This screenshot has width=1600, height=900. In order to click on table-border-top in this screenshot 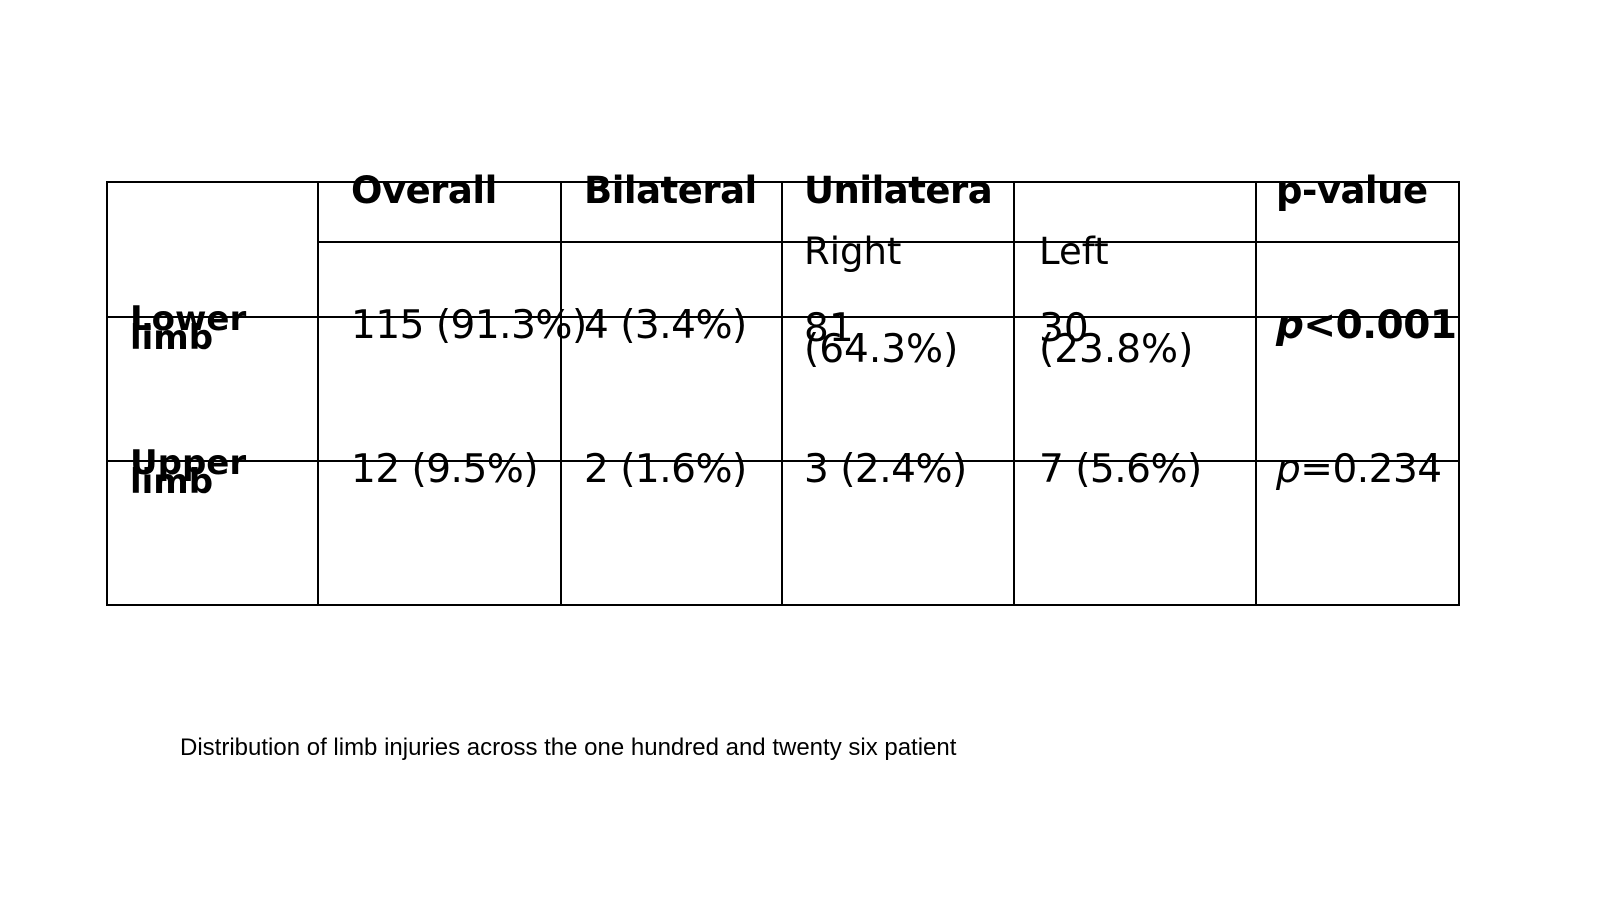, I will do `click(783, 182)`.